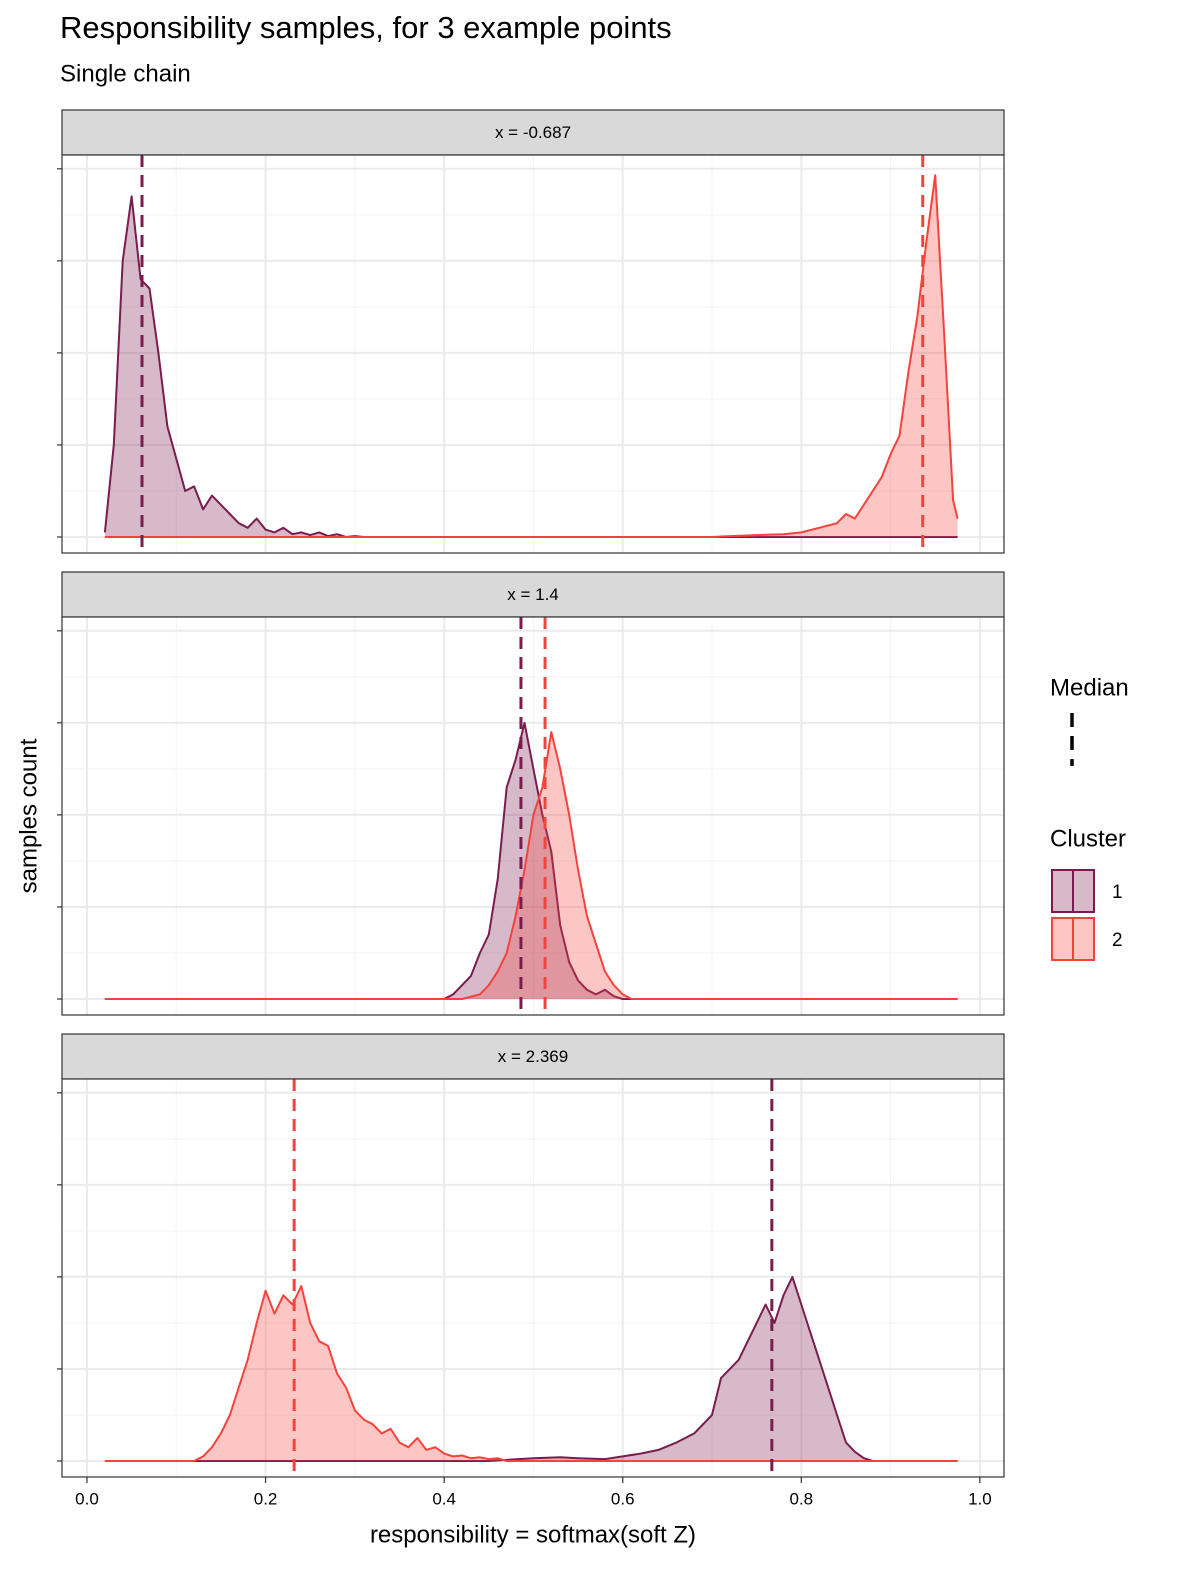  I want to click on facet-label: x = 2.369, so click(533, 1056).